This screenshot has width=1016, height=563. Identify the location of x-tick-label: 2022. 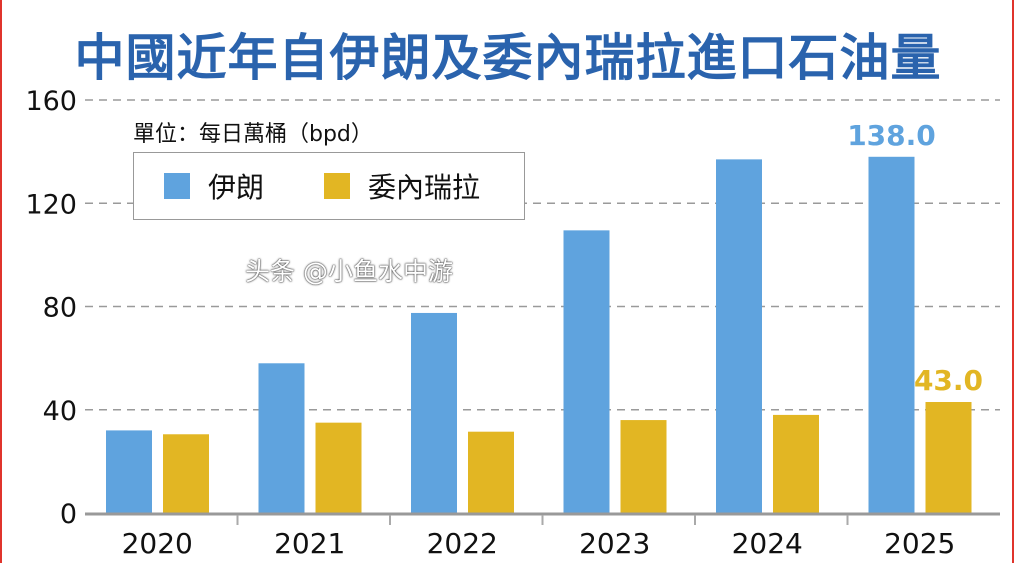
(462, 543).